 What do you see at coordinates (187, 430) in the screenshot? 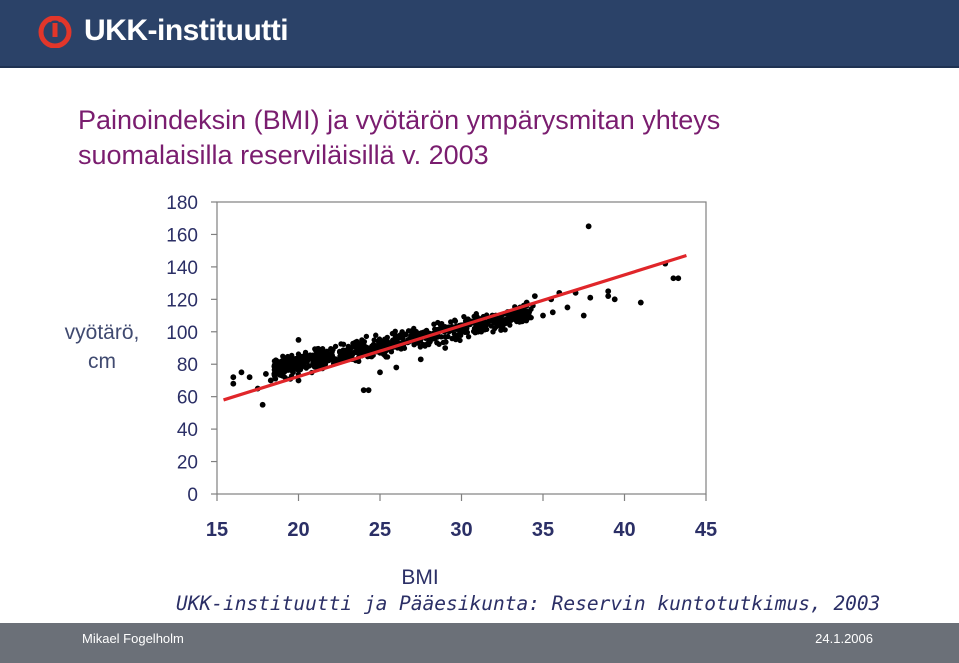
I see `y-tick-label: 40` at bounding box center [187, 430].